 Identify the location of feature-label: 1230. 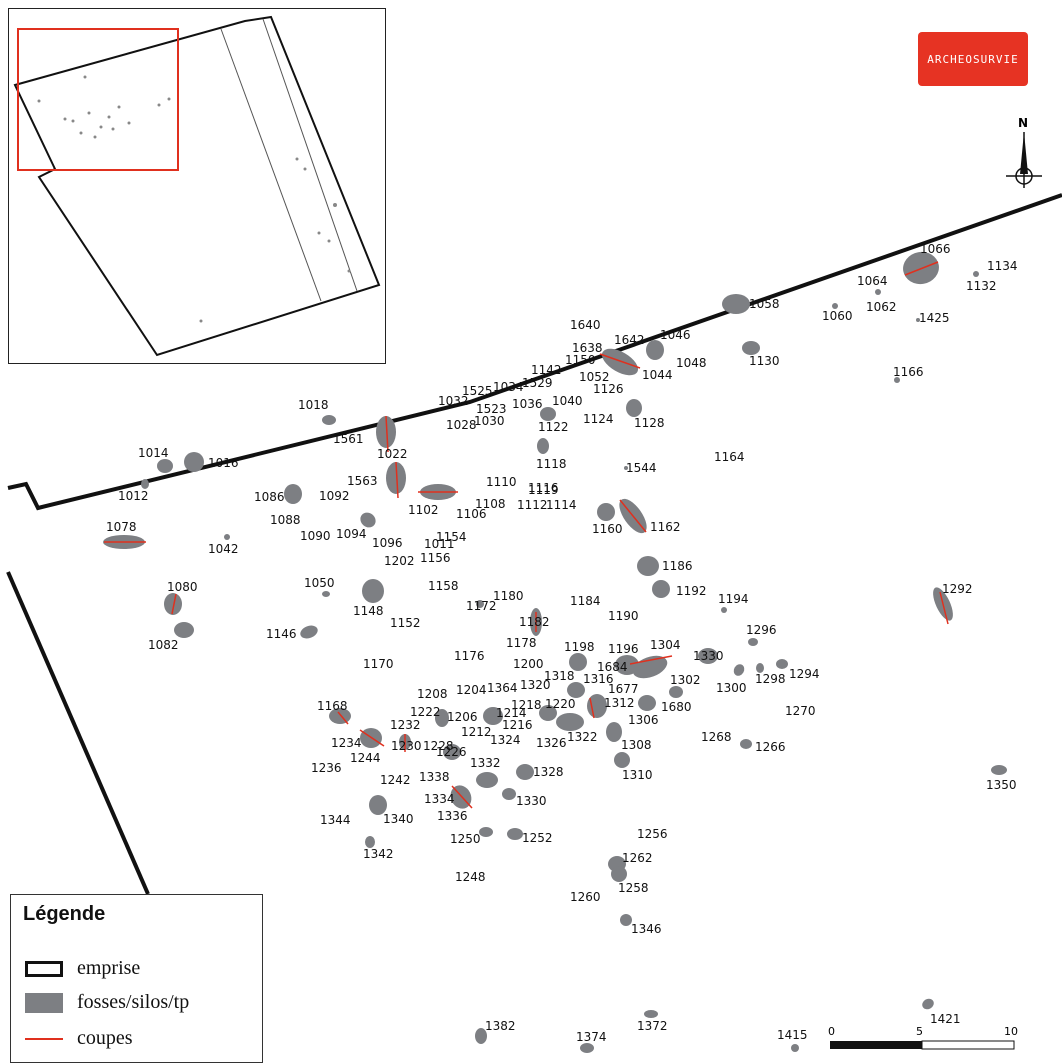
(406, 746).